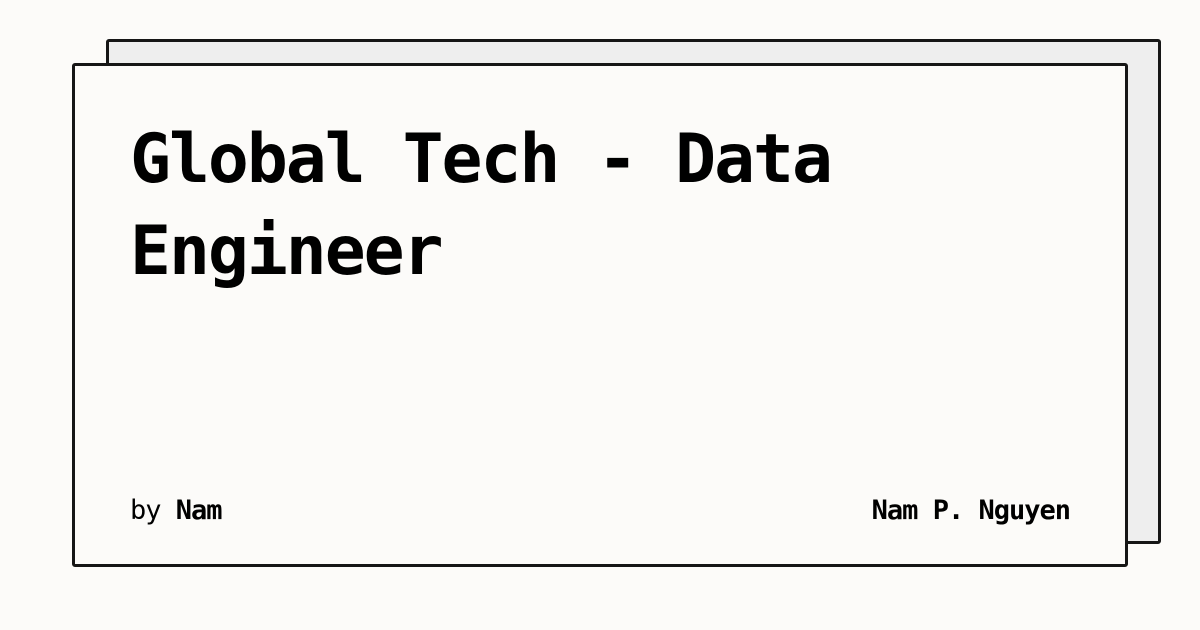 Image resolution: width=1200 pixels, height=630 pixels. What do you see at coordinates (146, 510) in the screenshot?
I see `by-label: by` at bounding box center [146, 510].